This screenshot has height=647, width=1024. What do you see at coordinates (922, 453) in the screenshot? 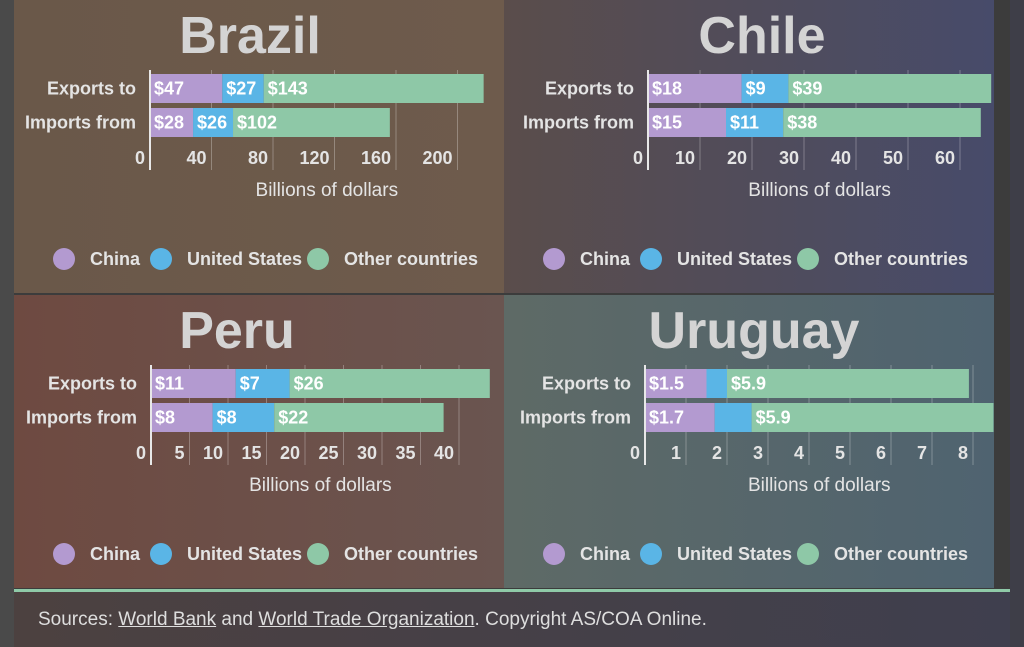
I see `x-tick-label: 7` at bounding box center [922, 453].